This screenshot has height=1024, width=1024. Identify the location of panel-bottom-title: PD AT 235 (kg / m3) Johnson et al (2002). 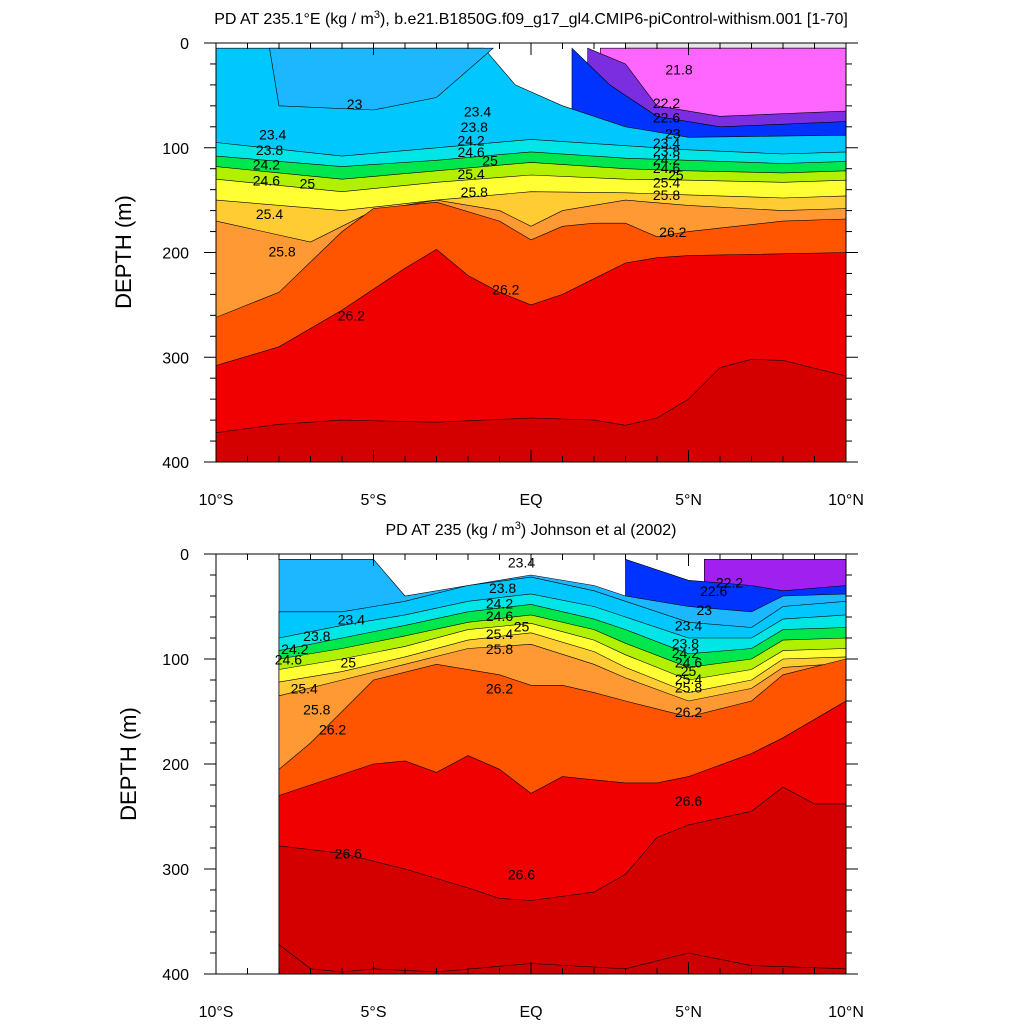
(530, 529).